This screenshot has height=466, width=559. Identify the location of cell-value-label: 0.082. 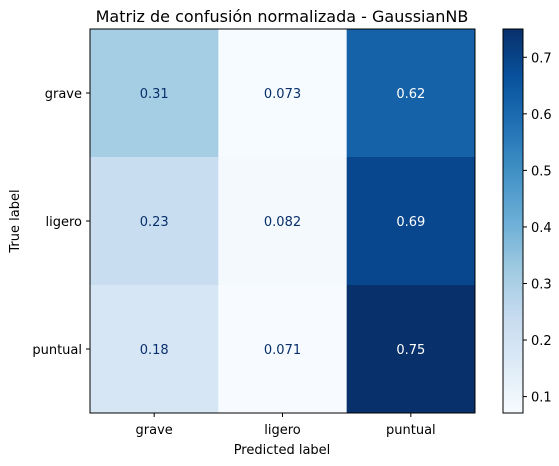
(282, 222).